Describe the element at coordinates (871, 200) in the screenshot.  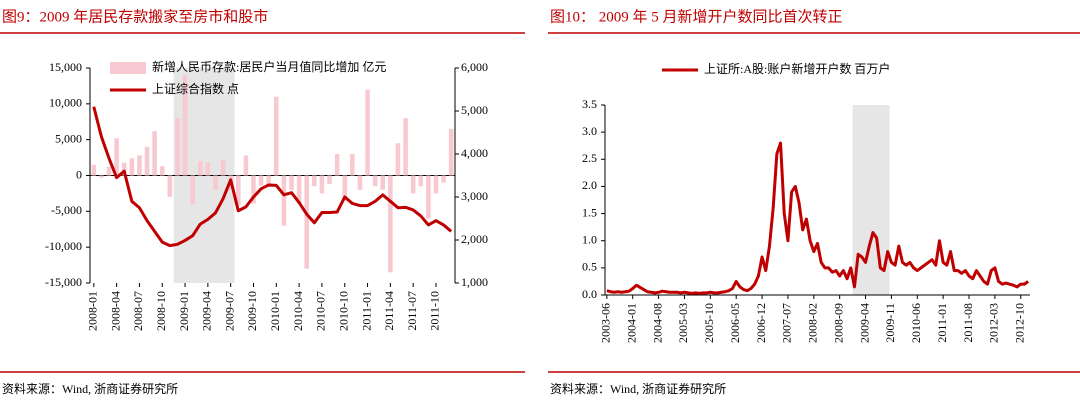
I see `highlight-span` at that location.